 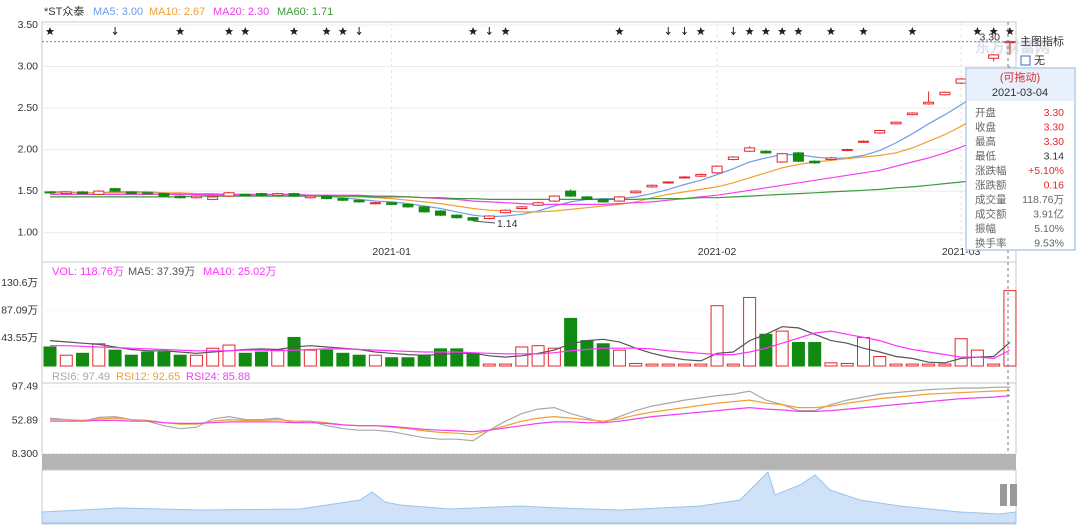 I want to click on volume-ma-line, so click(x=530, y=345).